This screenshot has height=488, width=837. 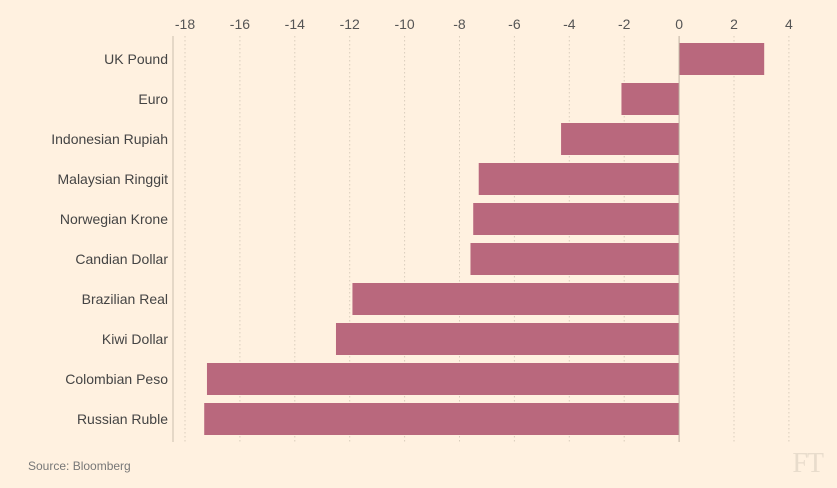 I want to click on x-tick-label: -6, so click(x=514, y=24).